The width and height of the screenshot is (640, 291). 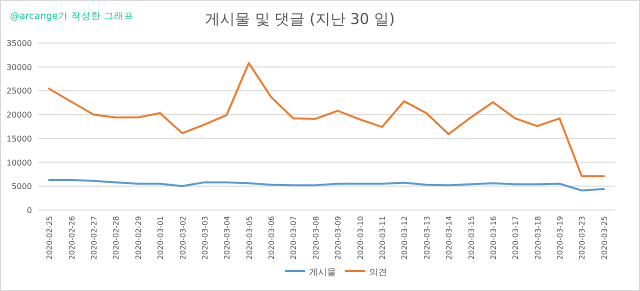 I want to click on y-tick-label: 30000, so click(x=19, y=67).